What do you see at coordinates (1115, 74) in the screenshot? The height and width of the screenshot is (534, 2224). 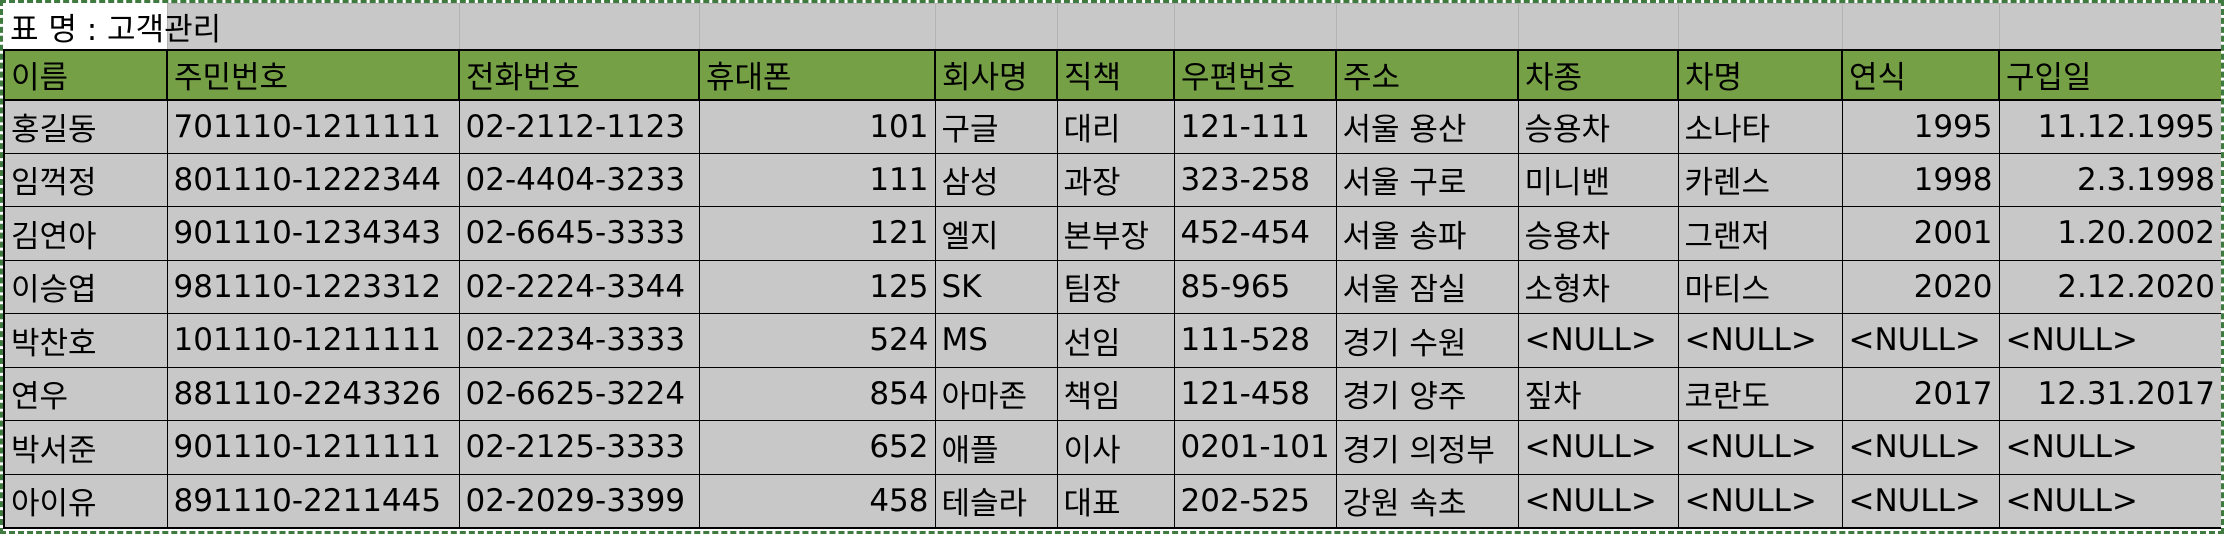 I see `column-header: 직책` at bounding box center [1115, 74].